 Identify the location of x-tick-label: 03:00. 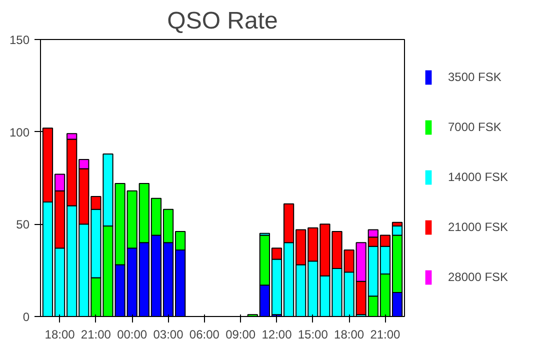
(168, 335).